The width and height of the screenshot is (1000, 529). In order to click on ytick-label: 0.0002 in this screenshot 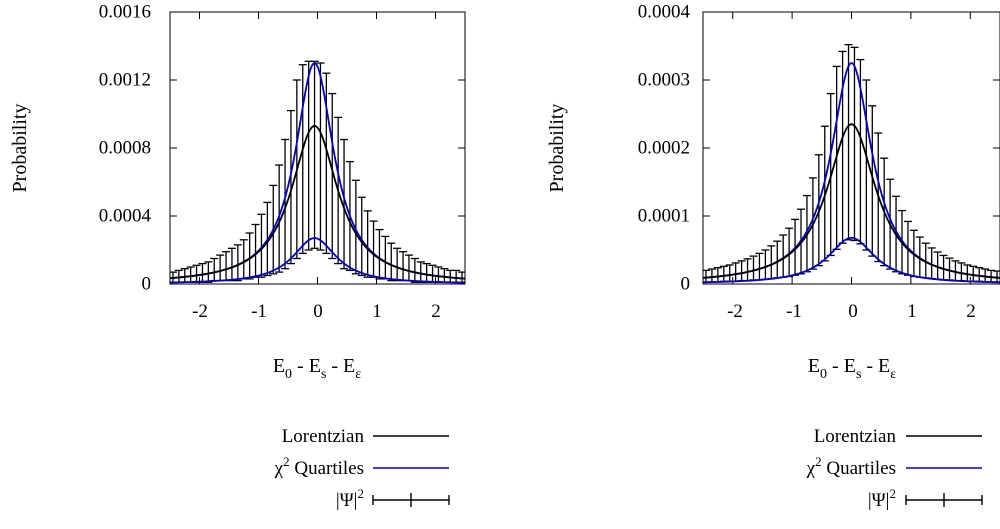, I will do `click(664, 148)`.